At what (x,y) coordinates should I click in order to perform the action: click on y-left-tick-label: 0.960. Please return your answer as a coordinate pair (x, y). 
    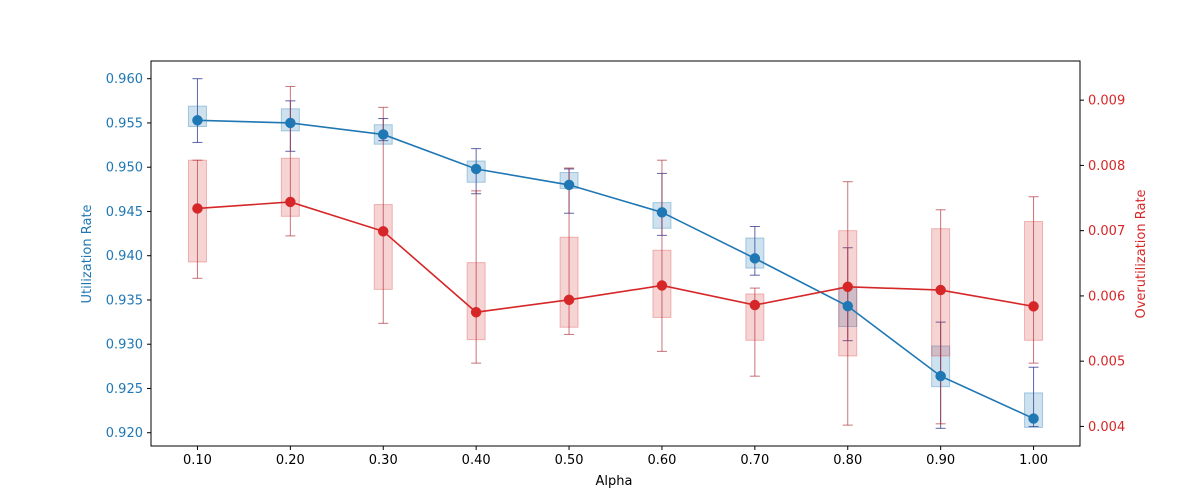
    Looking at the image, I should click on (124, 79).